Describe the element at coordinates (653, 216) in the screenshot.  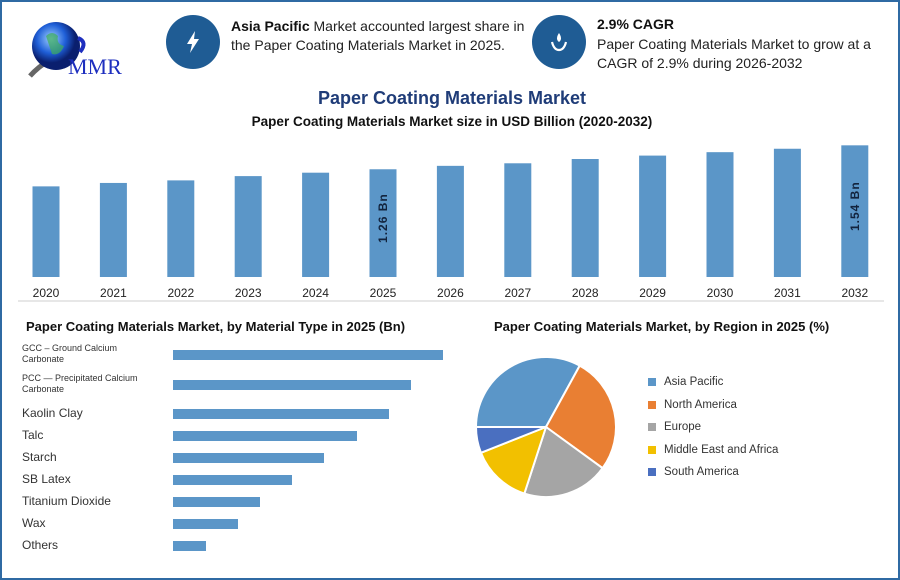
I see `bar-2029` at that location.